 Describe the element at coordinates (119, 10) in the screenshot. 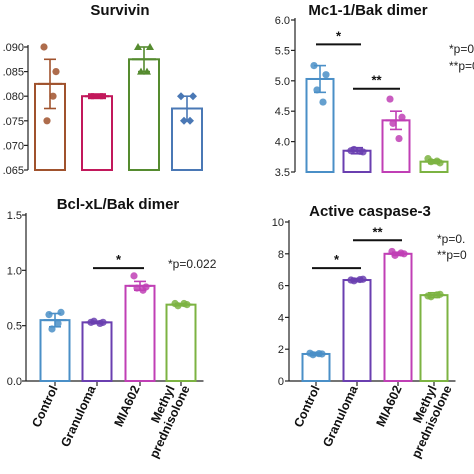

I see `chart-title: Survivin` at that location.